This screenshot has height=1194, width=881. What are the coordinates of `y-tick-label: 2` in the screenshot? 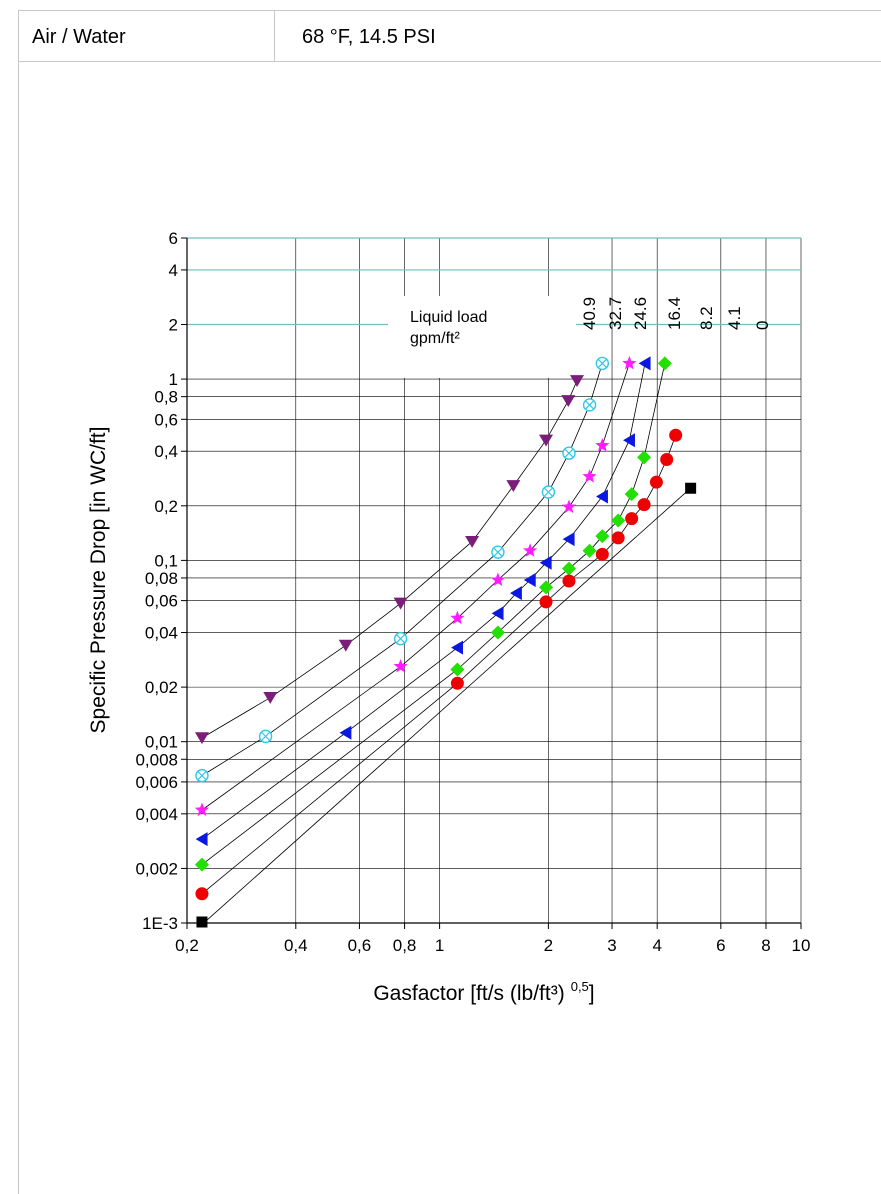 It's located at (173, 325).